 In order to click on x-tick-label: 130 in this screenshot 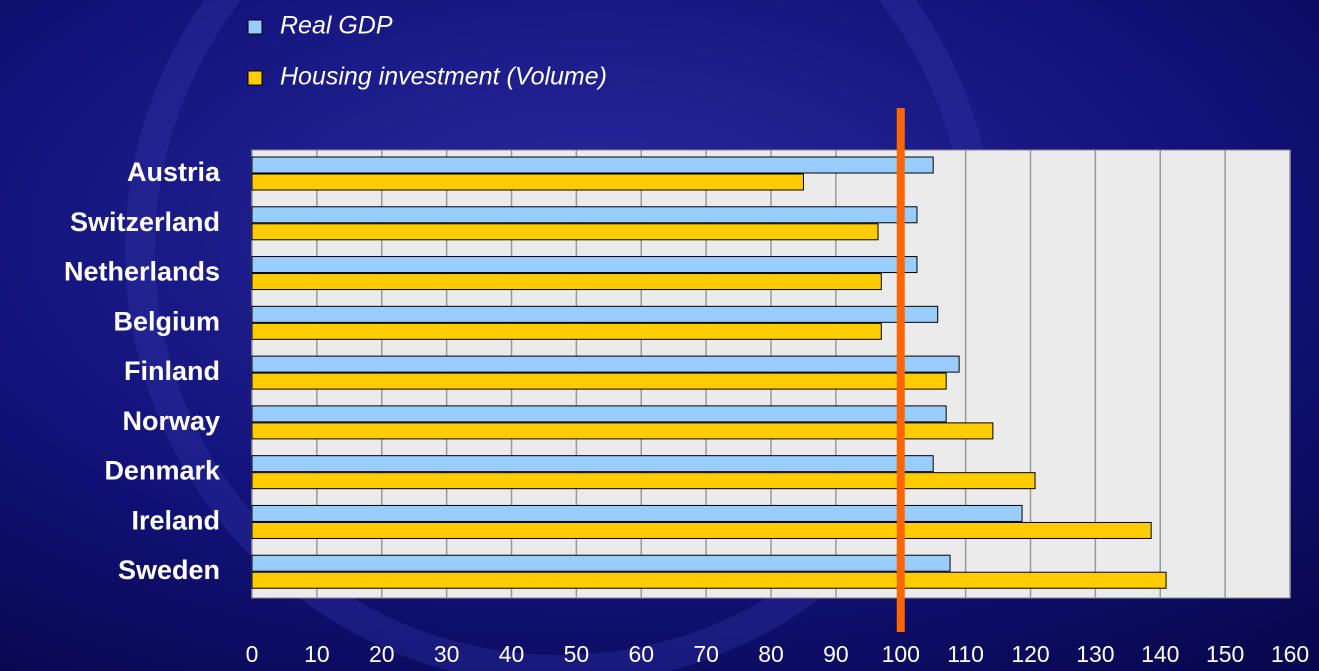, I will do `click(1095, 654)`.